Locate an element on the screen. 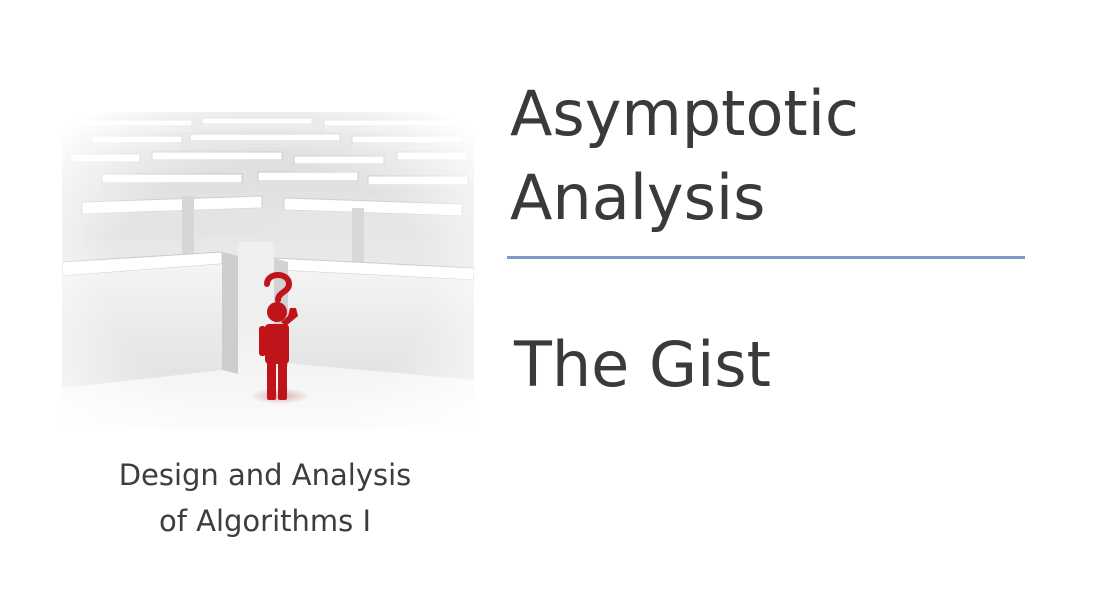 The width and height of the screenshot is (1095, 615). slide-subtitle: The Gist is located at coordinates (642, 364).